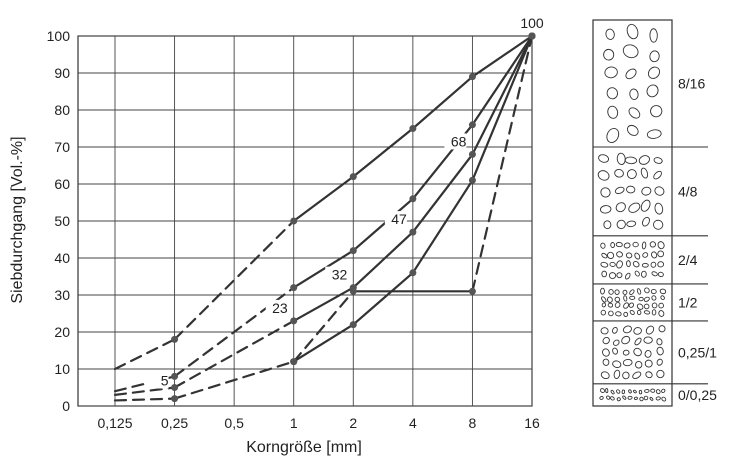  What do you see at coordinates (234, 423) in the screenshot?
I see `x-tick-label: 0,5` at bounding box center [234, 423].